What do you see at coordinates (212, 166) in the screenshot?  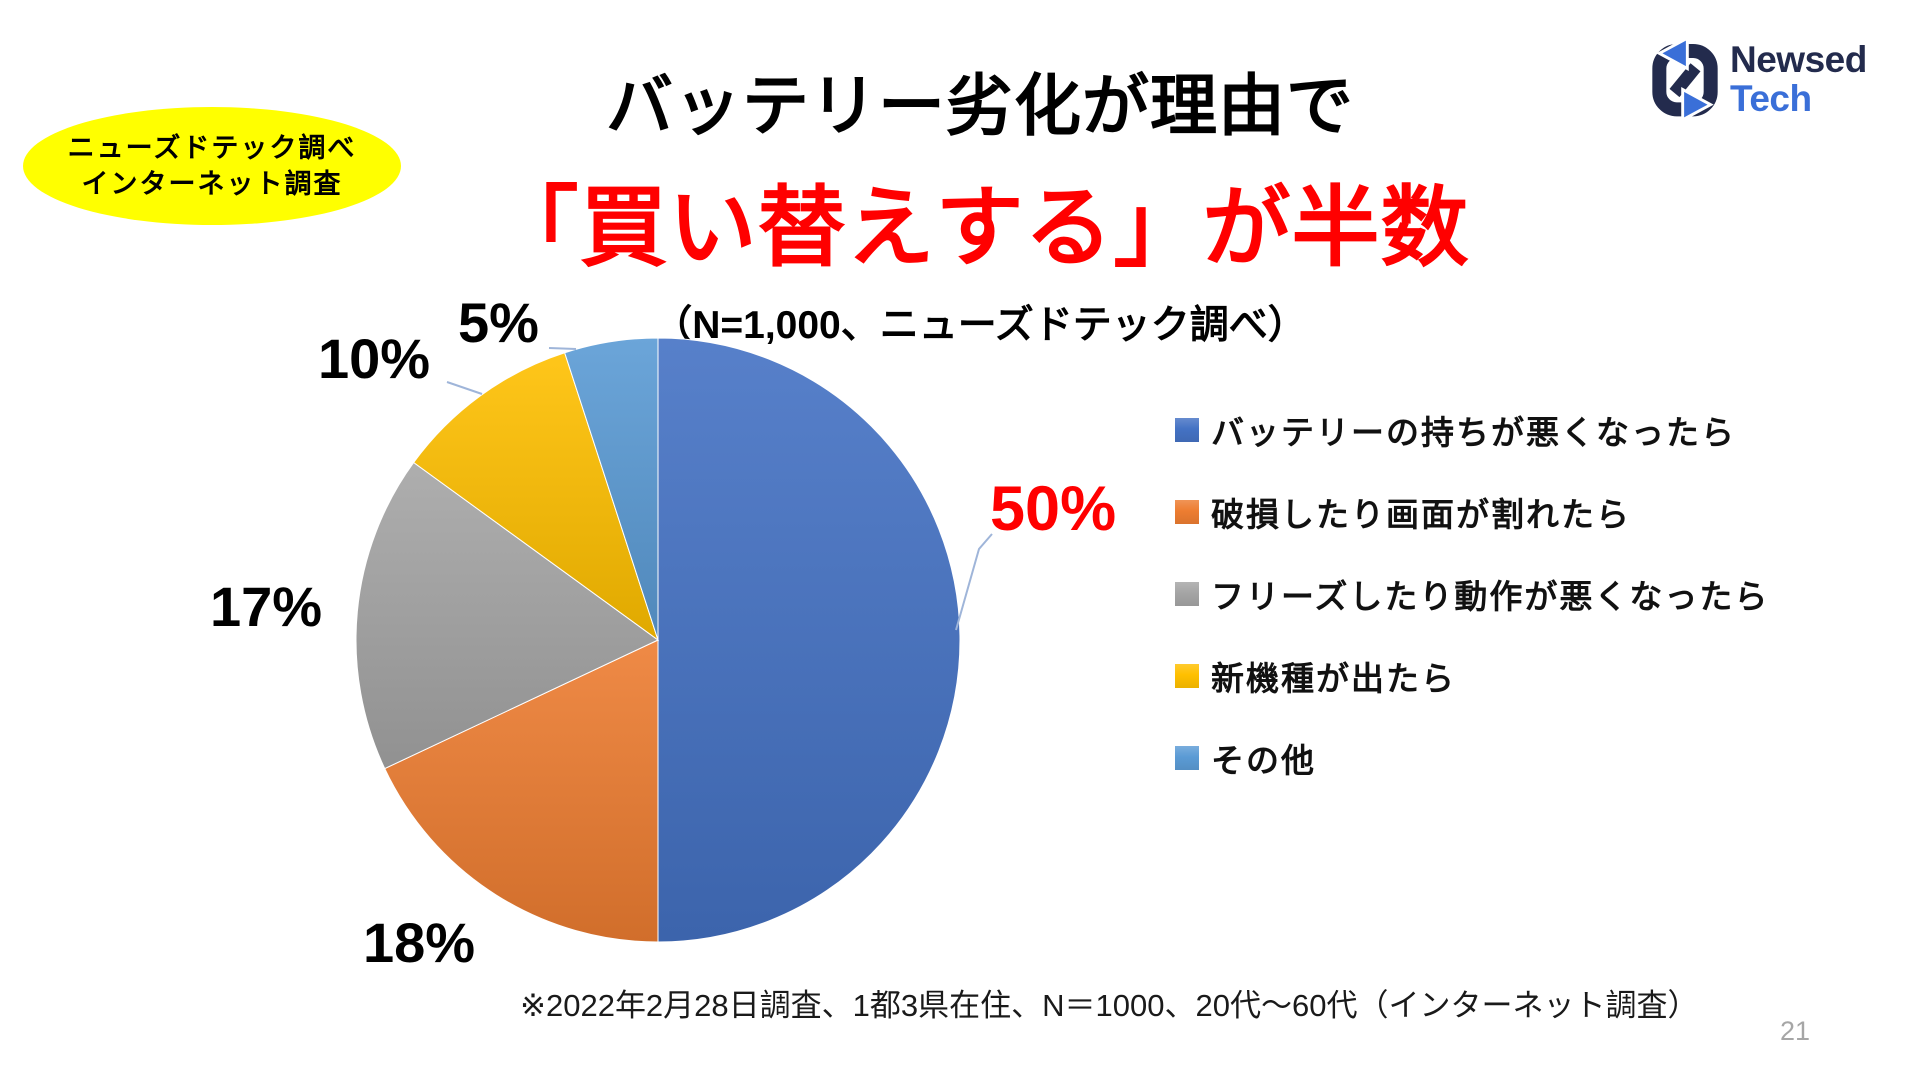 I see `survey-source-badge: ニューズドテック調べ インターネット調査` at bounding box center [212, 166].